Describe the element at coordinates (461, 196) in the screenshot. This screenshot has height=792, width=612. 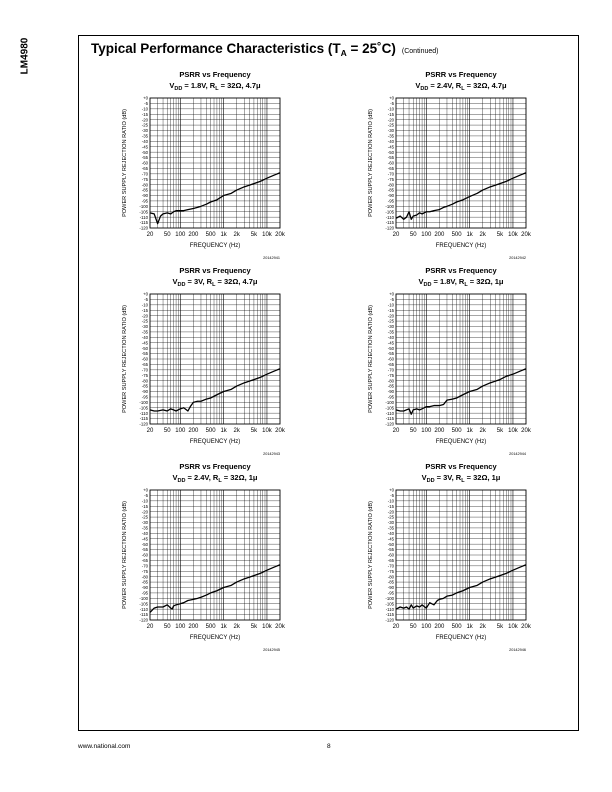
I see `psrr-series-line` at that location.